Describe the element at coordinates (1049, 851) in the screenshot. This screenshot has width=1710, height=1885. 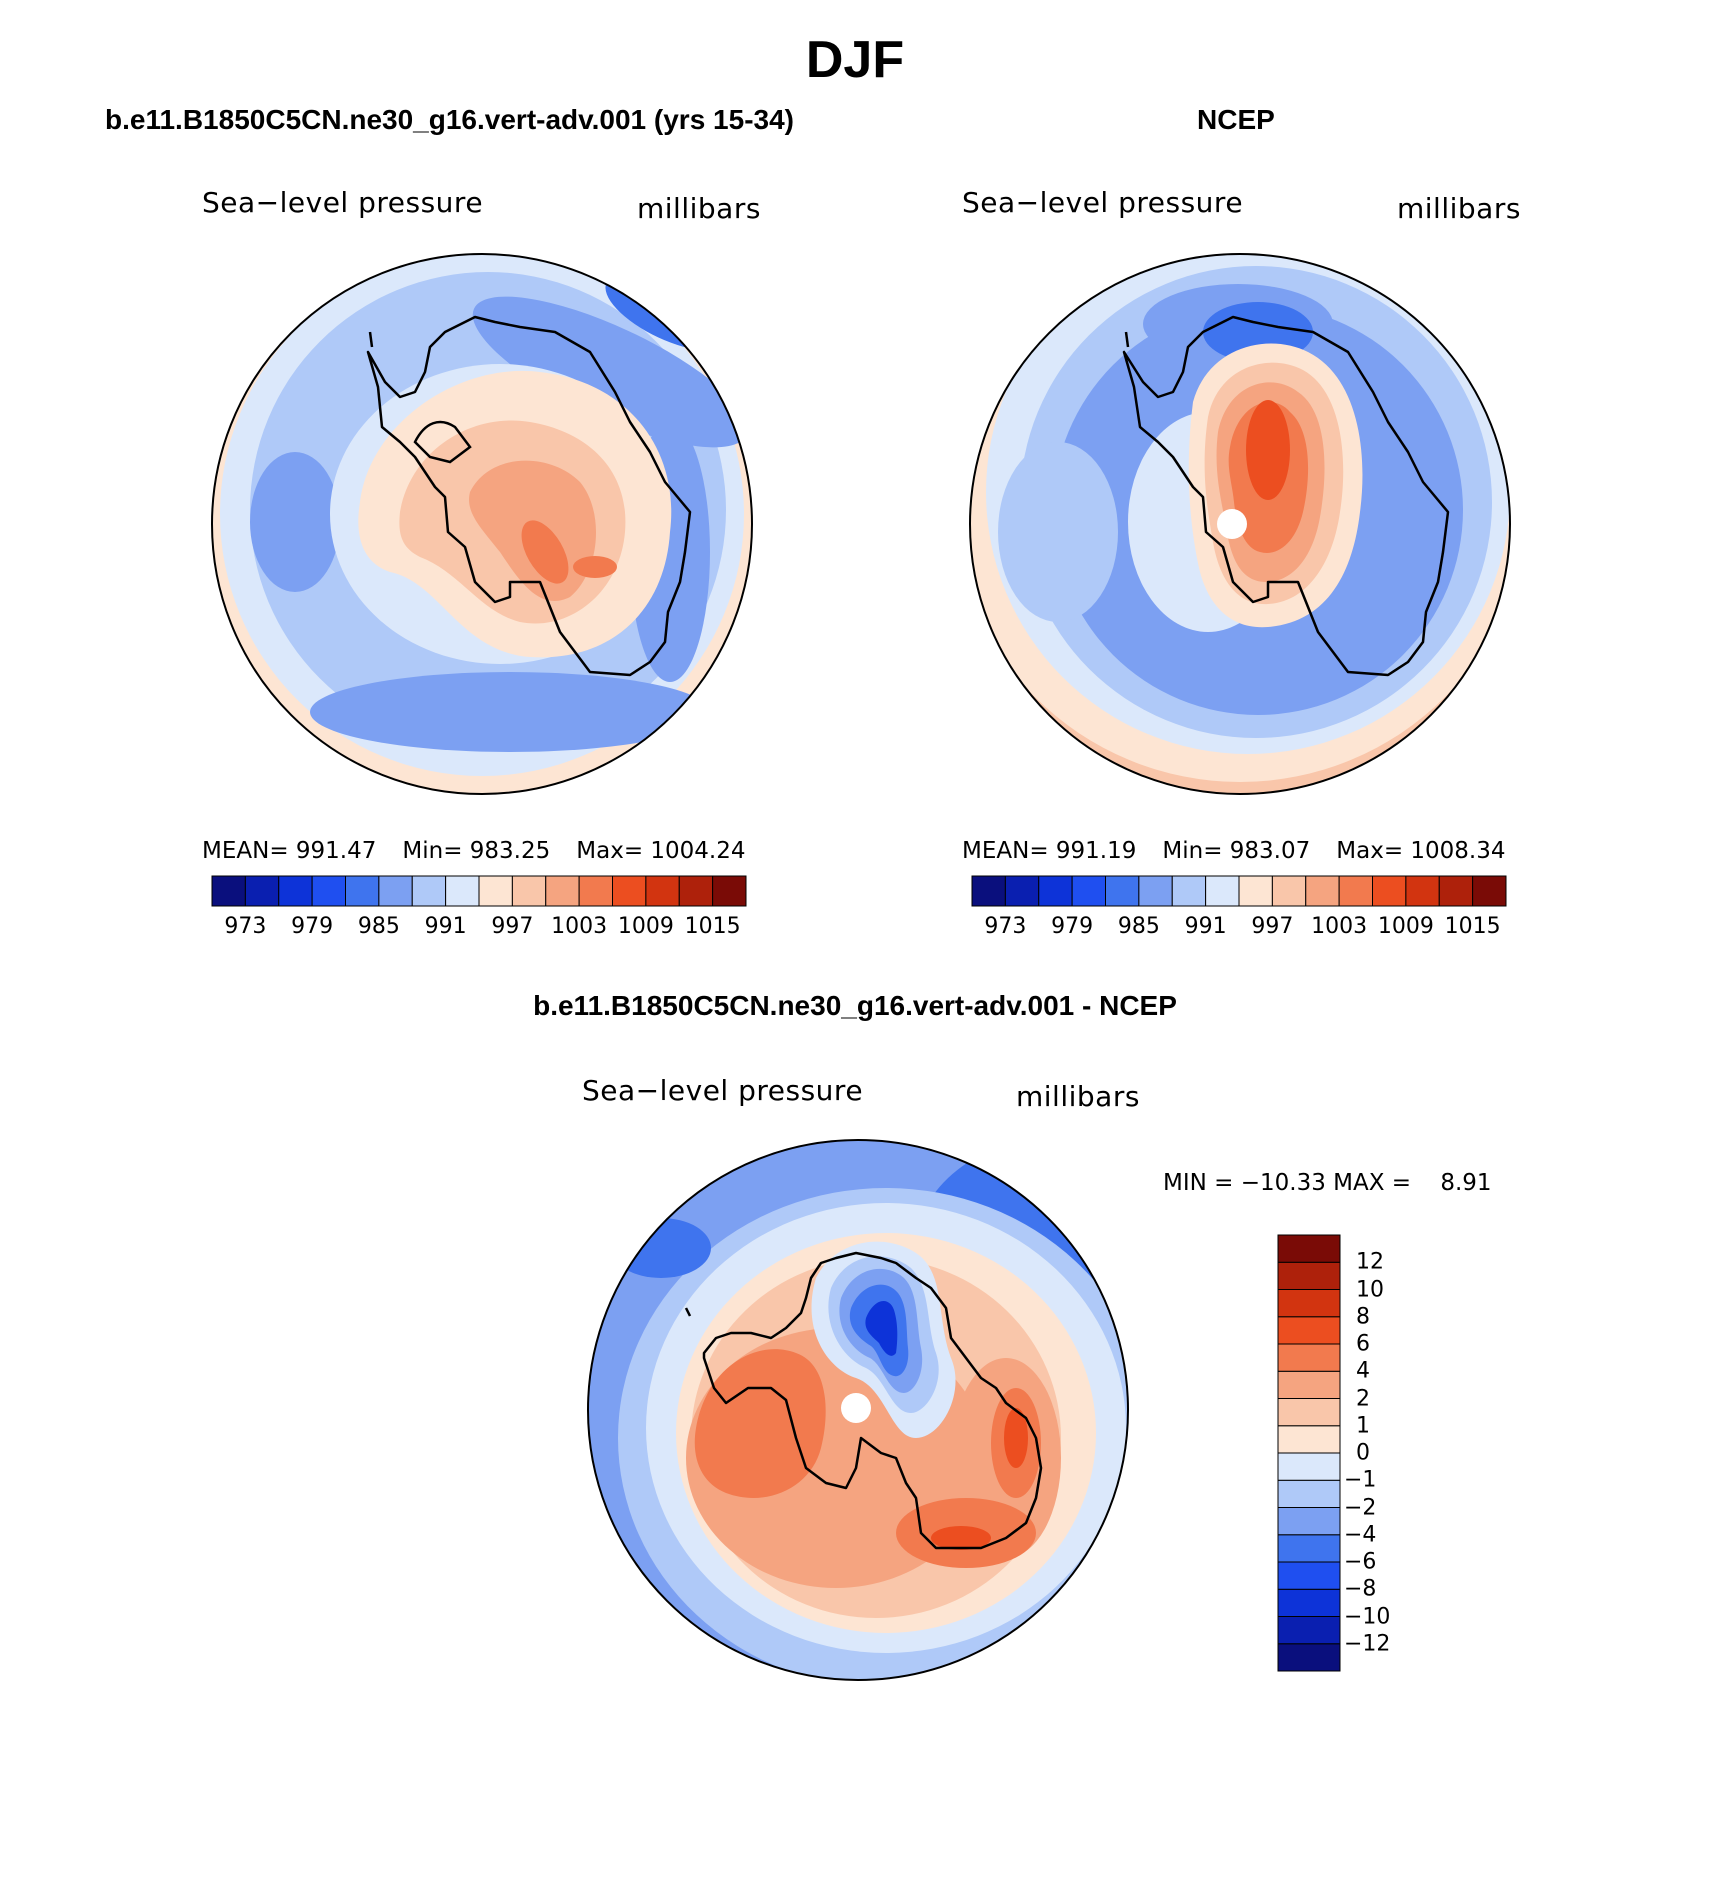
I see `obs-stat-mean: MEAN= 991.19` at that location.